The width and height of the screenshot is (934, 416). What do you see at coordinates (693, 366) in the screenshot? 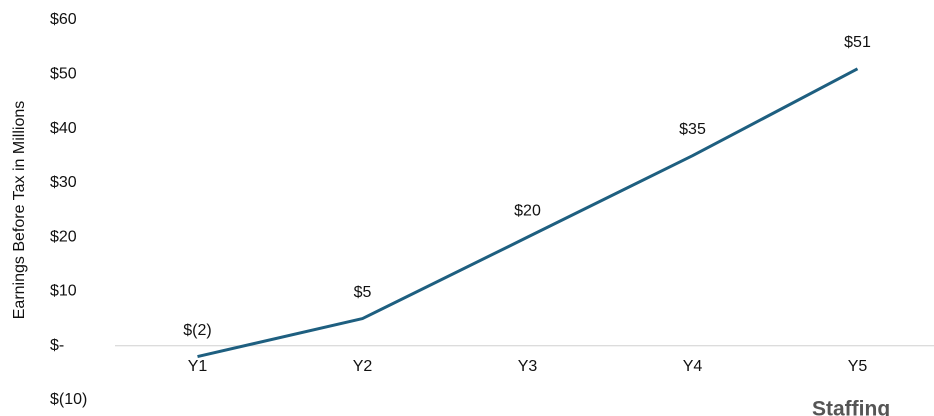
I see `x-tick-label: Y4` at bounding box center [693, 366].